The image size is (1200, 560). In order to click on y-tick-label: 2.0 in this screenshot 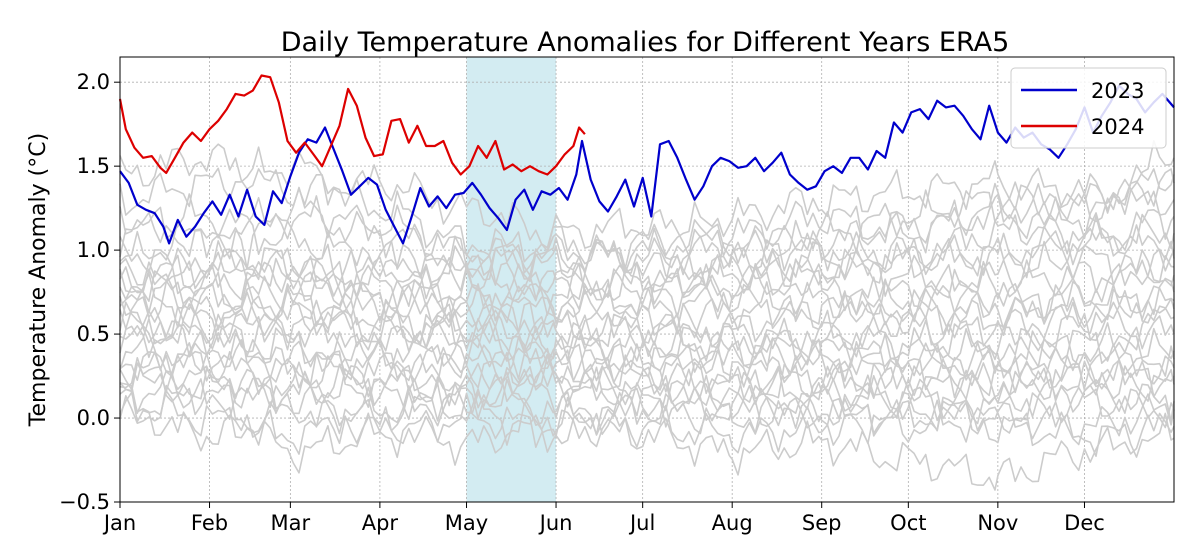, I will do `click(93, 82)`.